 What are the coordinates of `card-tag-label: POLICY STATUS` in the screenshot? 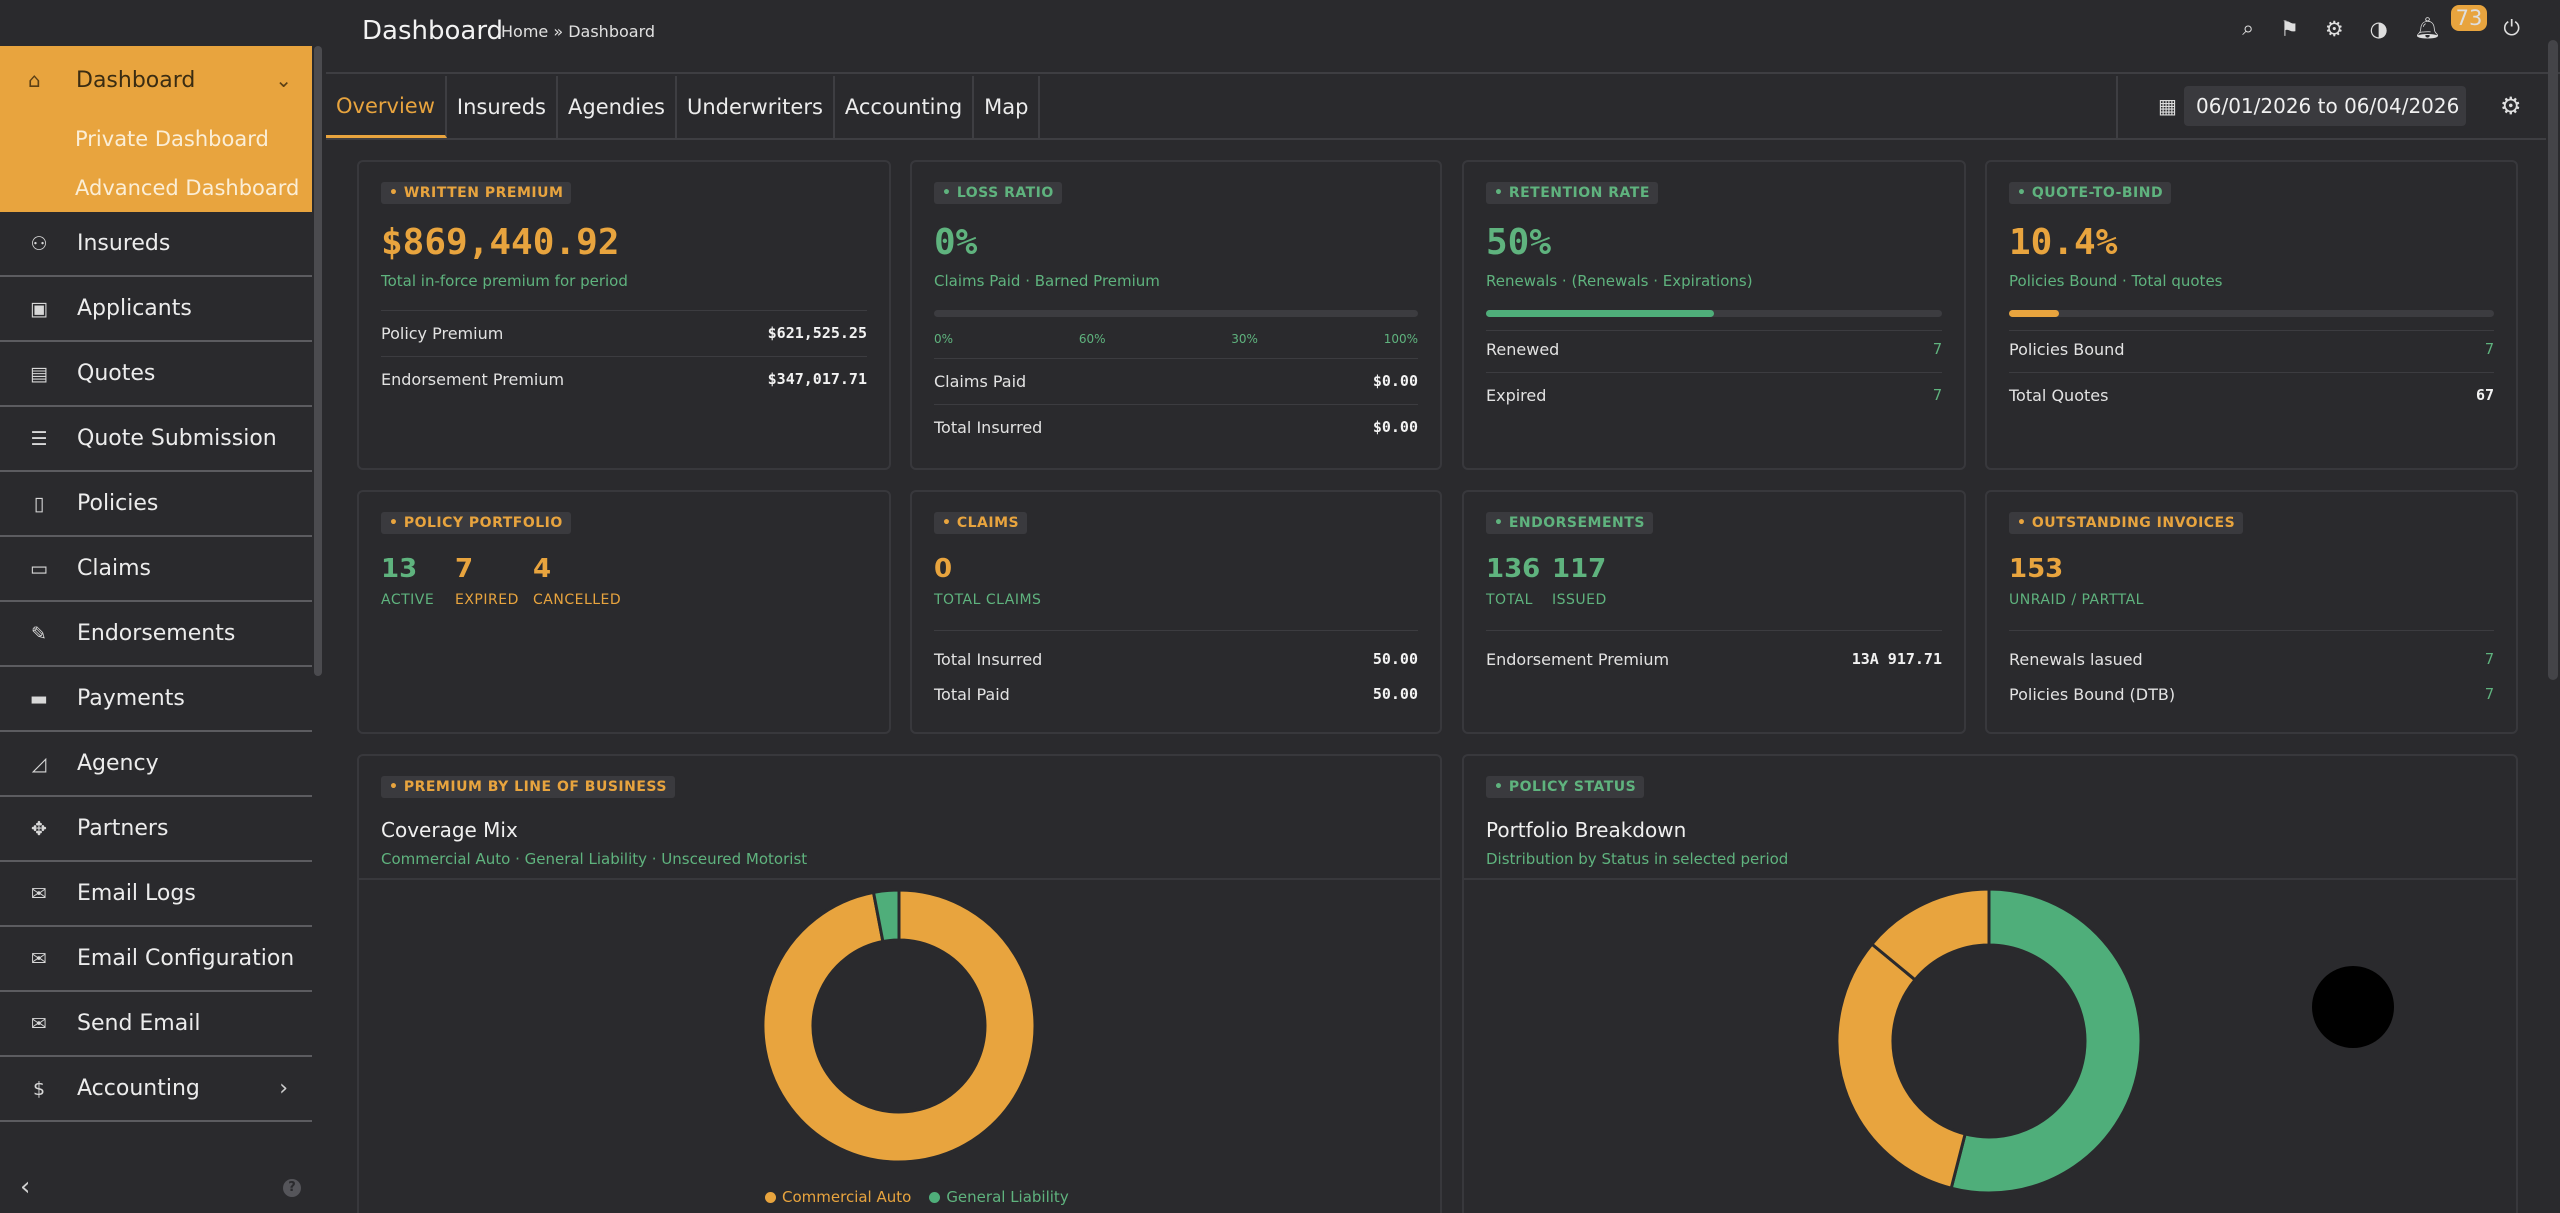 It's located at (1572, 787).